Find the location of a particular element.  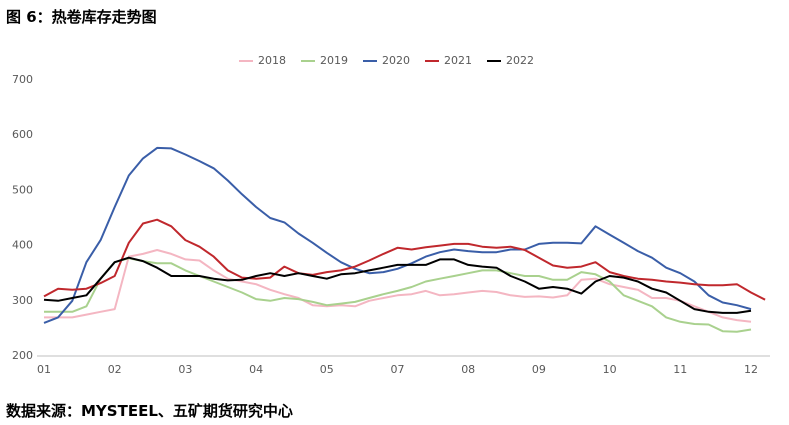

x-tick-label: 08 is located at coordinates (468, 369).